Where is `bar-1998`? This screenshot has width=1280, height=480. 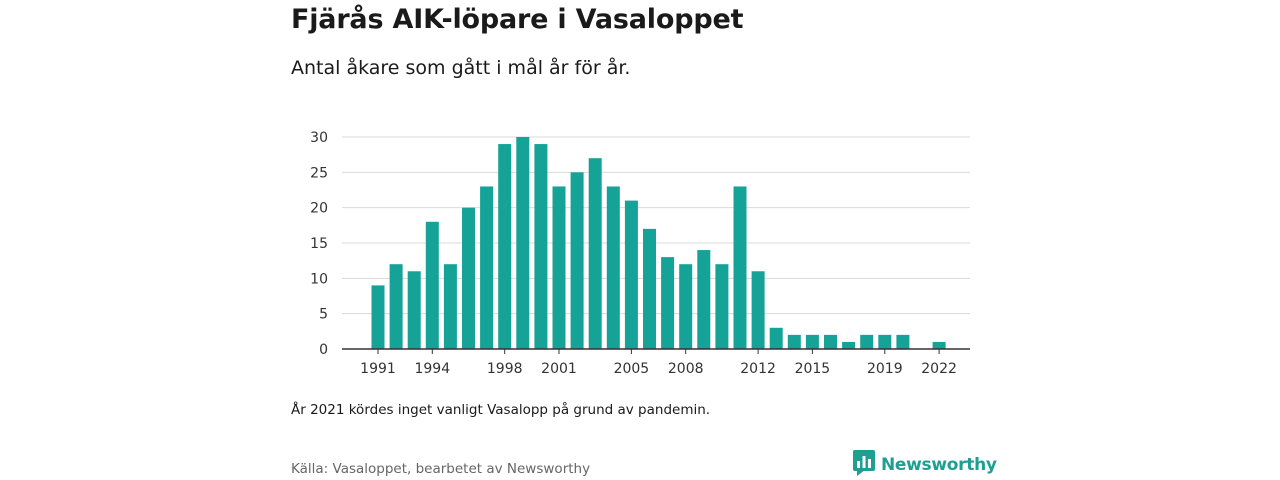 bar-1998 is located at coordinates (505, 246).